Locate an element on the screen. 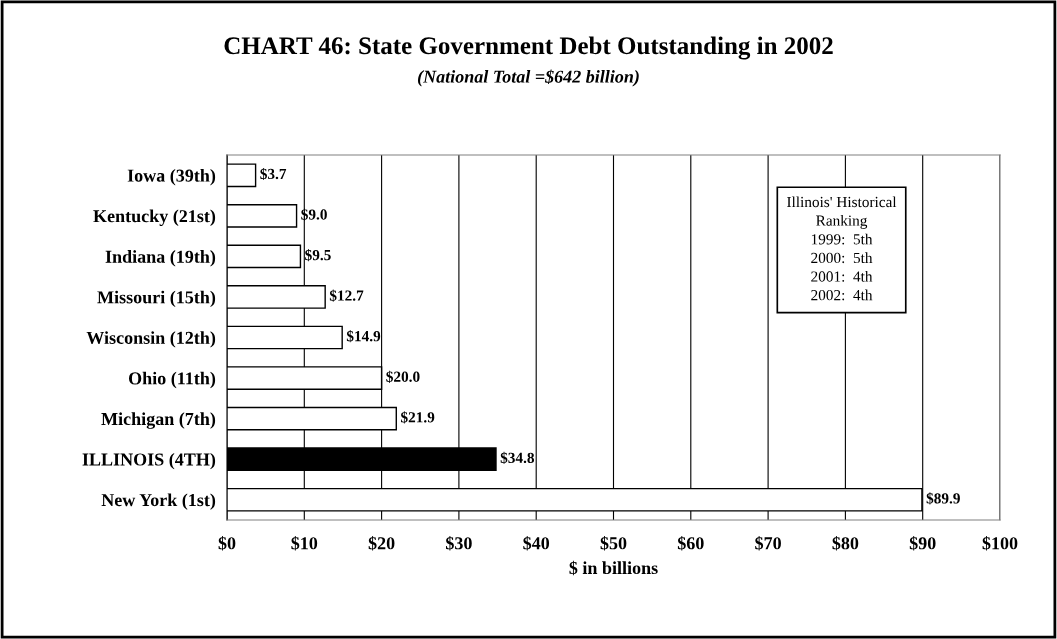 This screenshot has width=1057, height=639. data-label: $34.8 is located at coordinates (517, 458).